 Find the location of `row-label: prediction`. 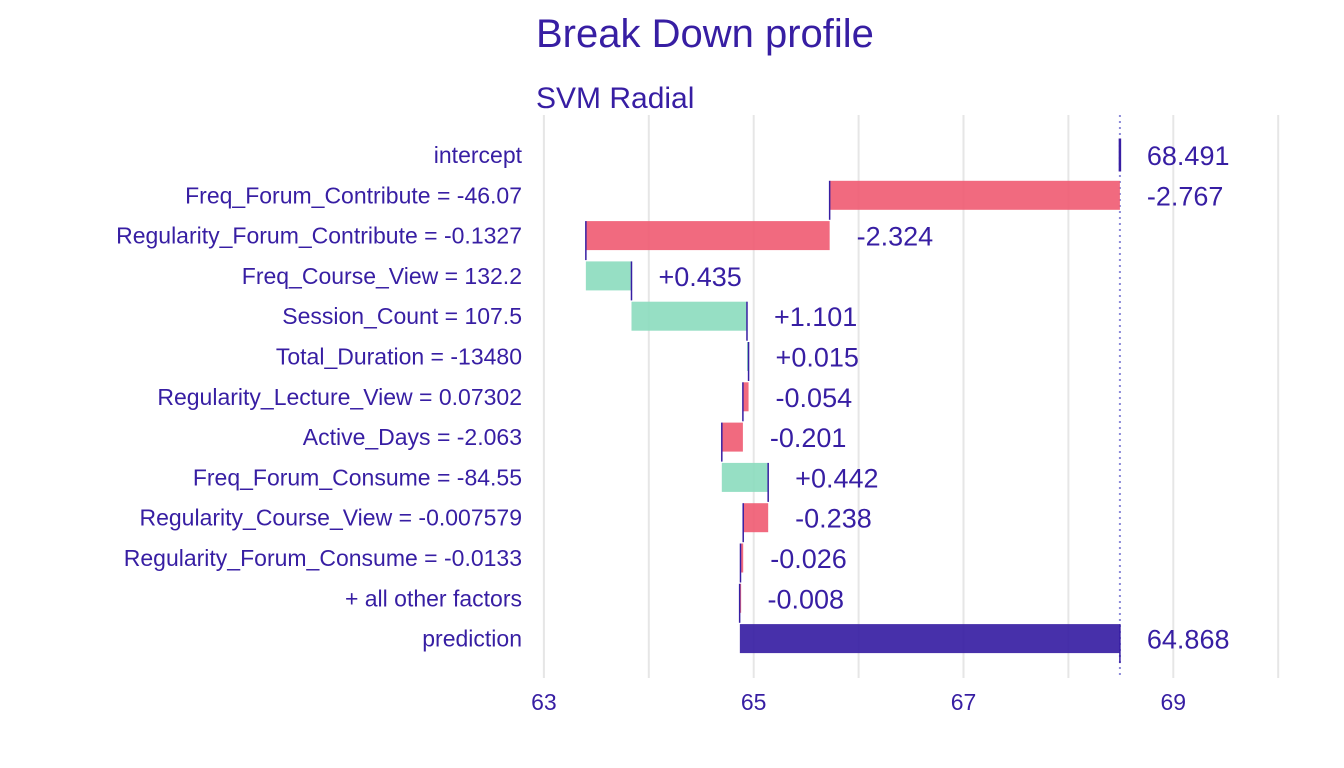

row-label: prediction is located at coordinates (472, 639).